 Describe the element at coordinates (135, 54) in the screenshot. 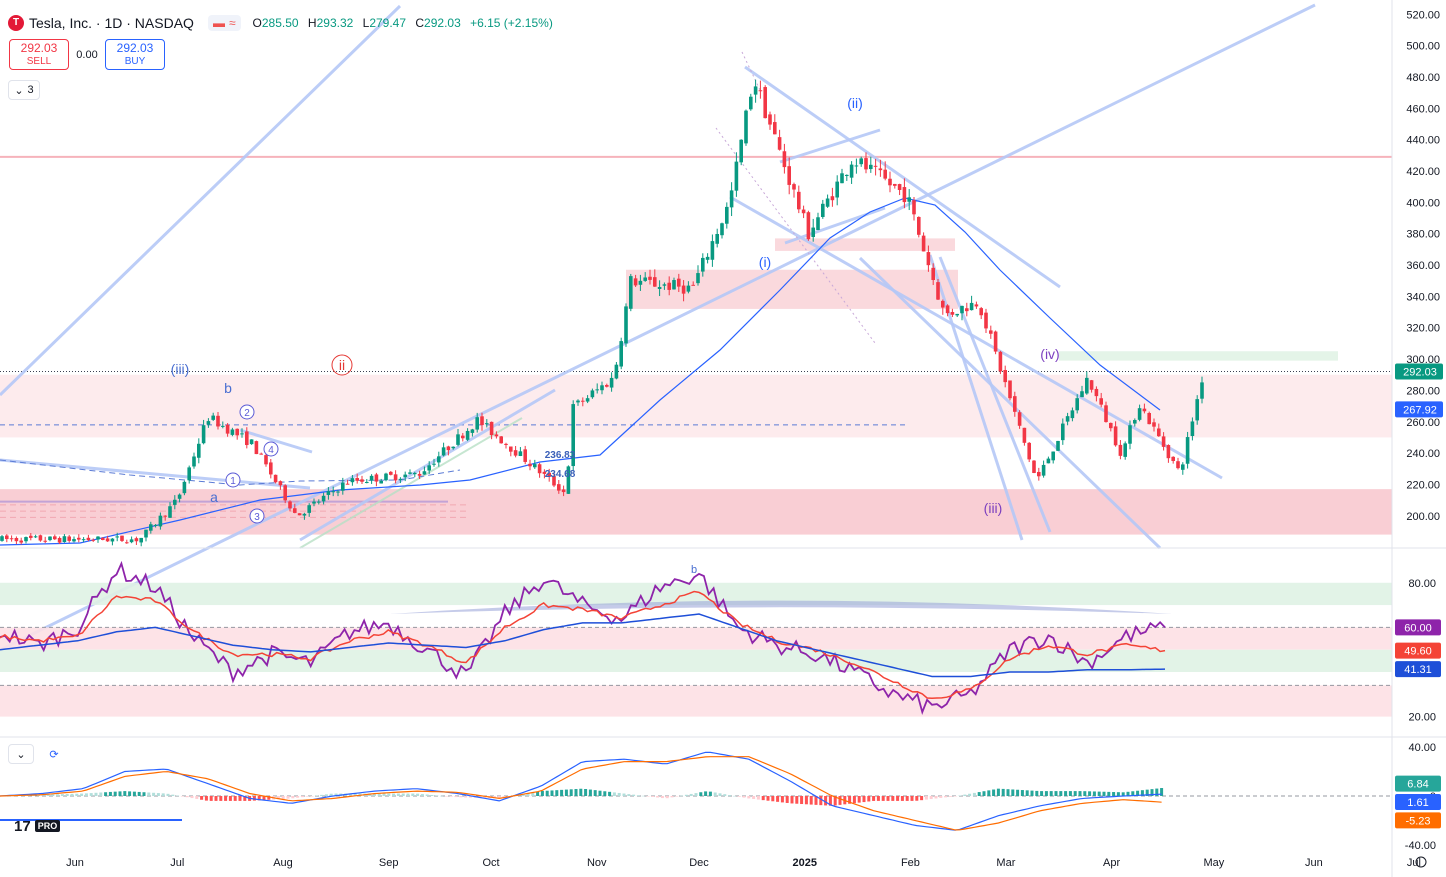

I see `buy-button: 292.03 BUY` at that location.